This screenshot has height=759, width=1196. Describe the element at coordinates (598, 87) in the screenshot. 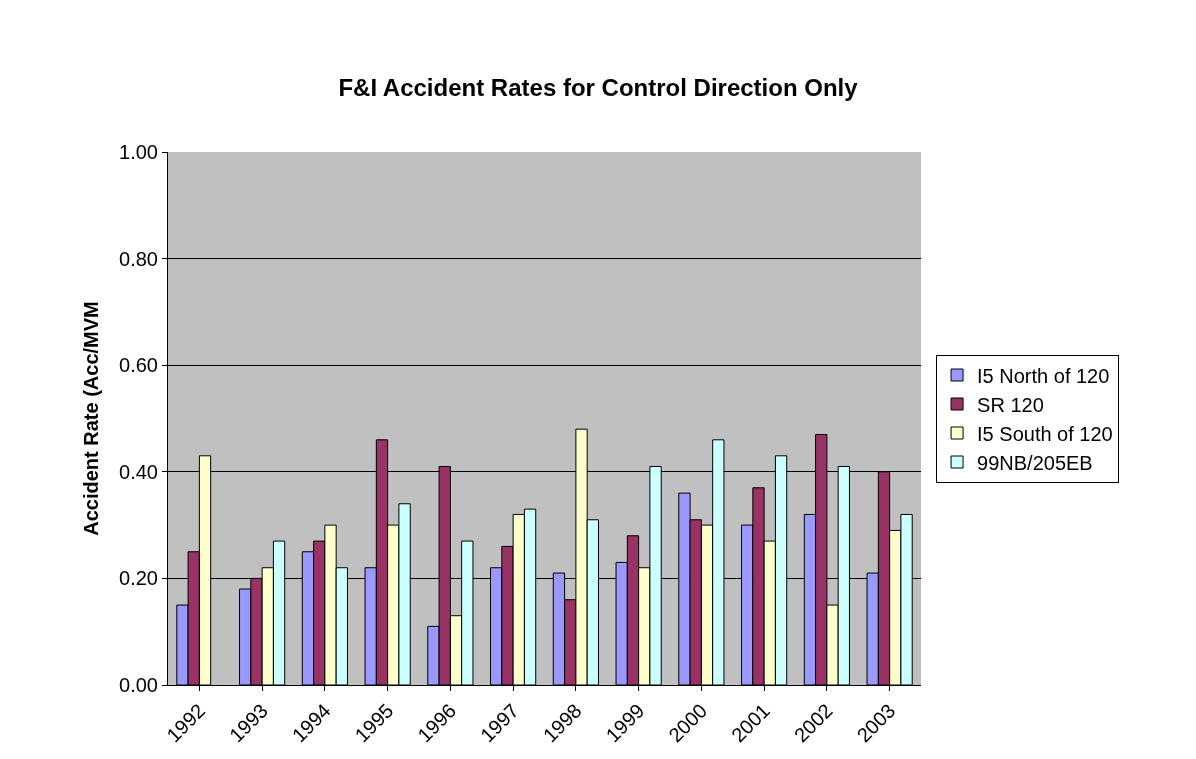

I see `chart-title: F&I Accident Rates for Control Direction Only` at that location.